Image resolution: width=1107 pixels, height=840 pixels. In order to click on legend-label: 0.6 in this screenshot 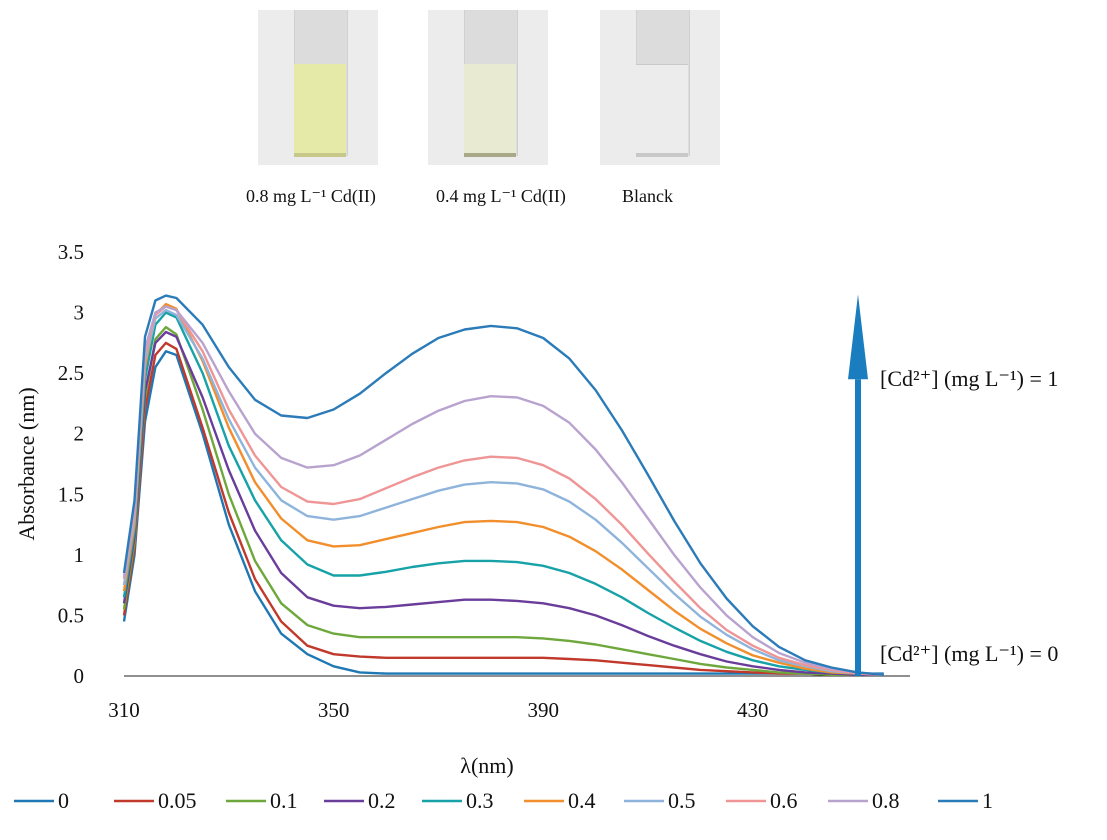, I will do `click(784, 800)`.